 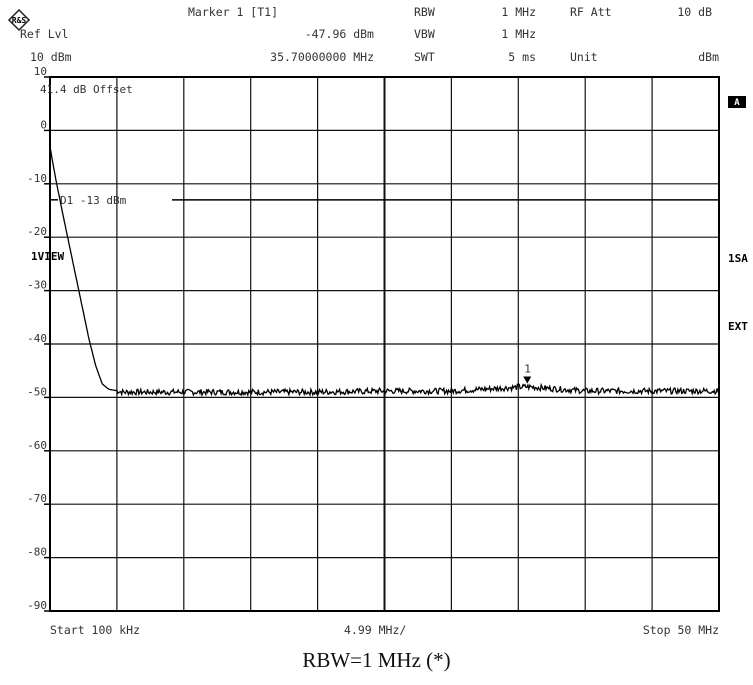 I want to click on unit-value: dBm, so click(x=708, y=57).